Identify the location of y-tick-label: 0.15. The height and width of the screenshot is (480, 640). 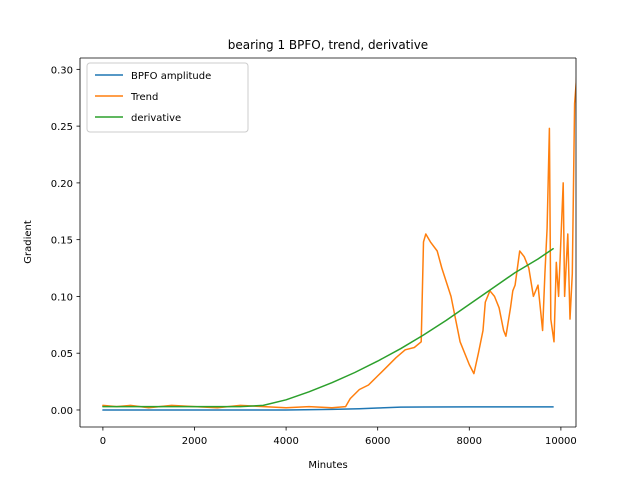
(62, 241).